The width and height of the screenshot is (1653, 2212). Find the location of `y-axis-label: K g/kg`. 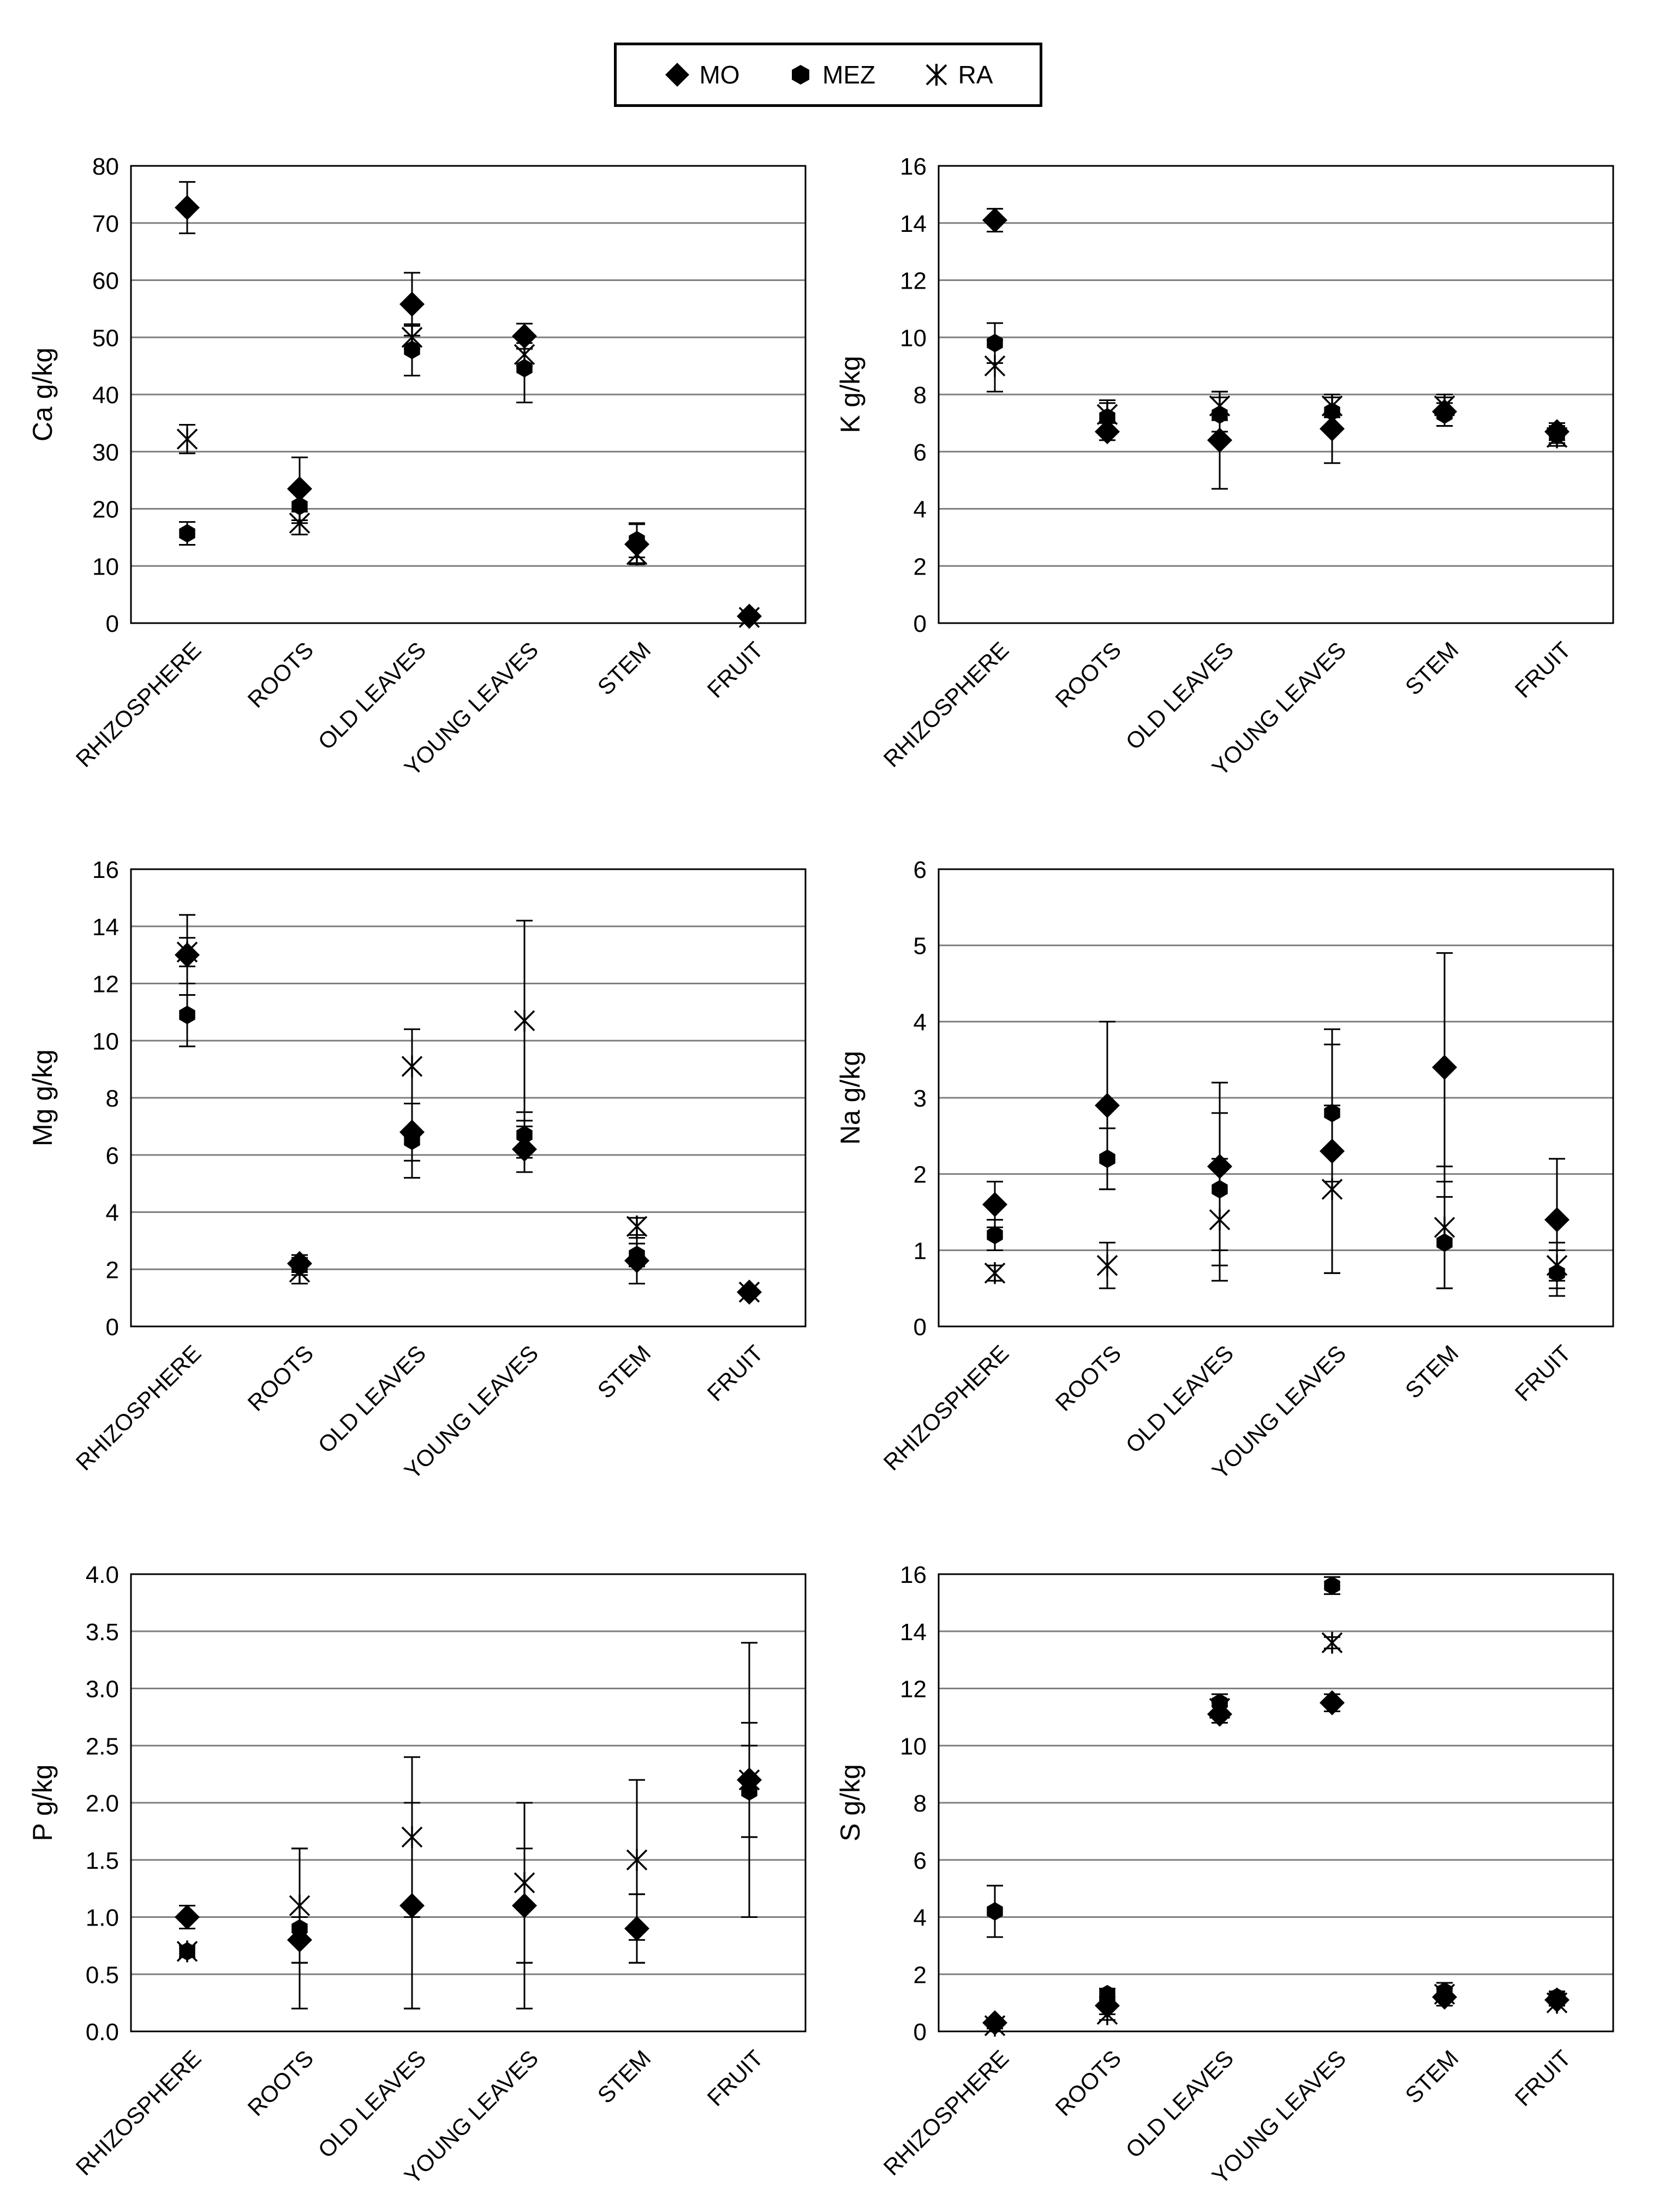

y-axis-label: K g/kg is located at coordinates (850, 394).